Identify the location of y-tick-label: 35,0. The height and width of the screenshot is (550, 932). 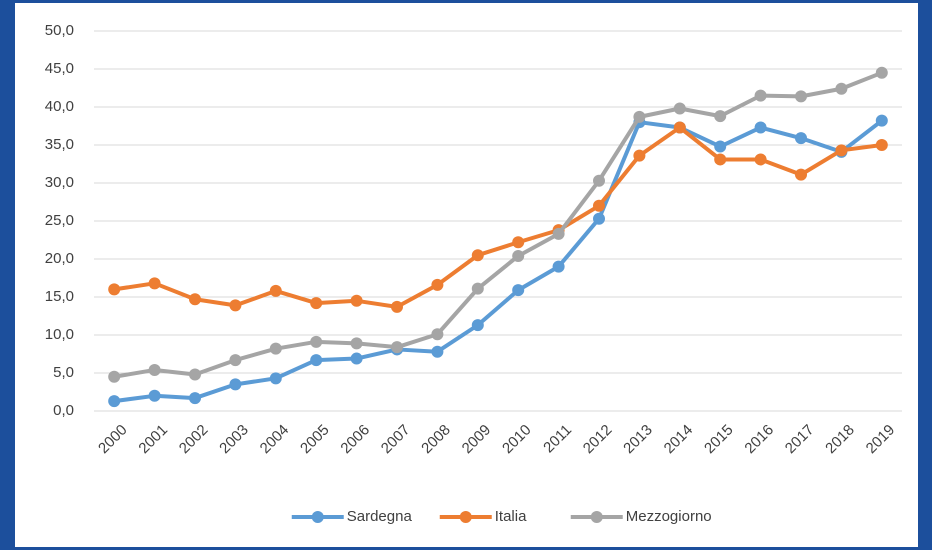
(59, 144).